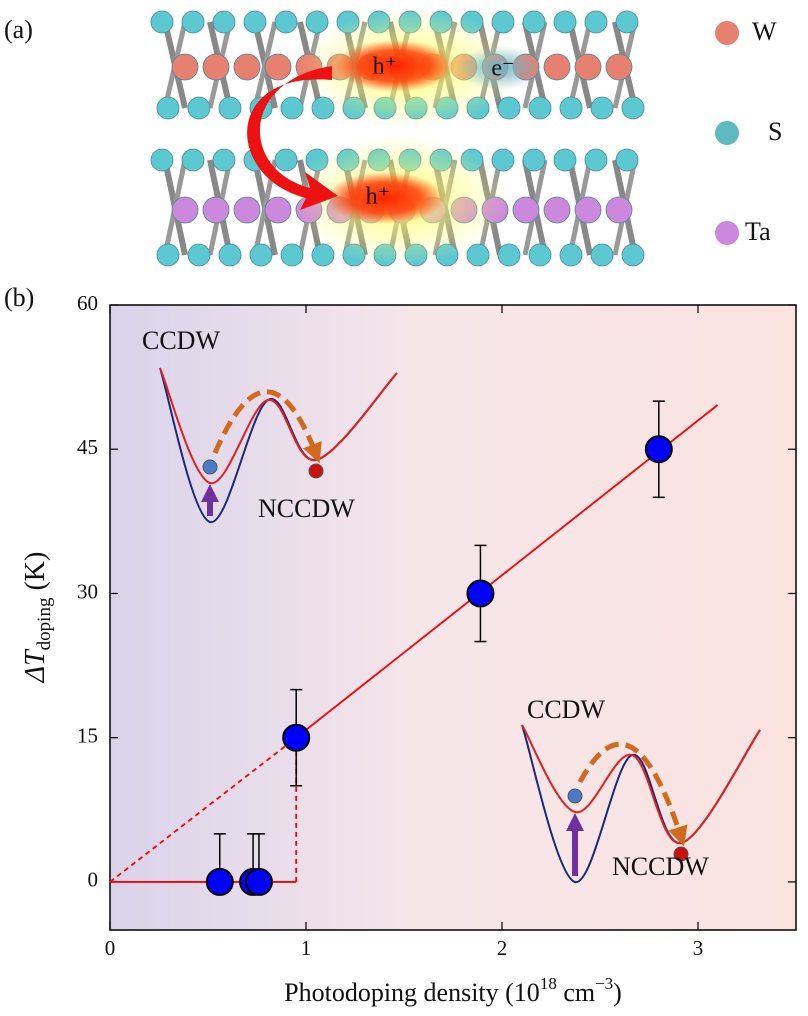 This screenshot has height=1016, width=808. I want to click on x-axis-label-part: 18, so click(548, 983).